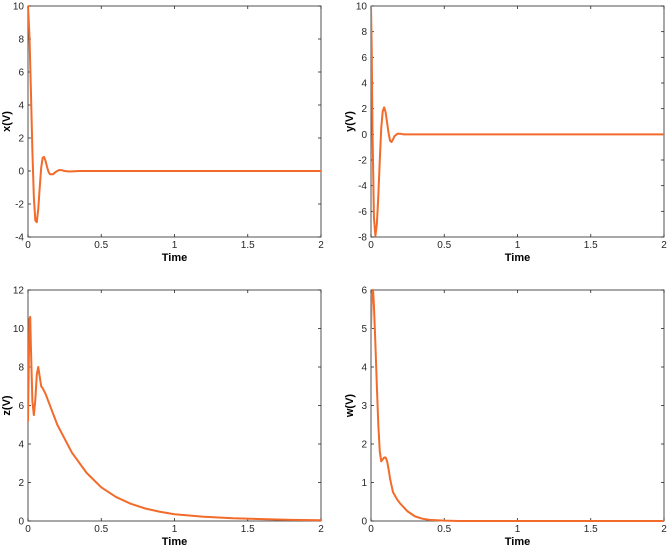 This screenshot has width=669, height=550. Describe the element at coordinates (362, 238) in the screenshot. I see `y-tick-label: -8` at that location.